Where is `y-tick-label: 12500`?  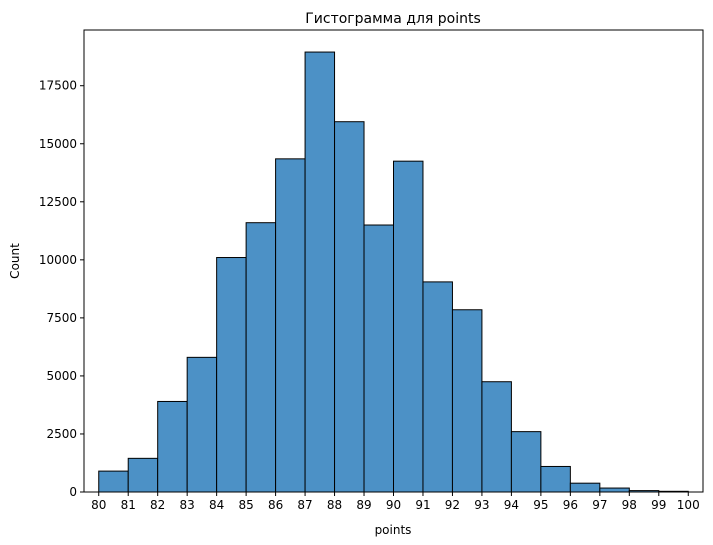 y-tick-label: 12500 is located at coordinates (58, 202).